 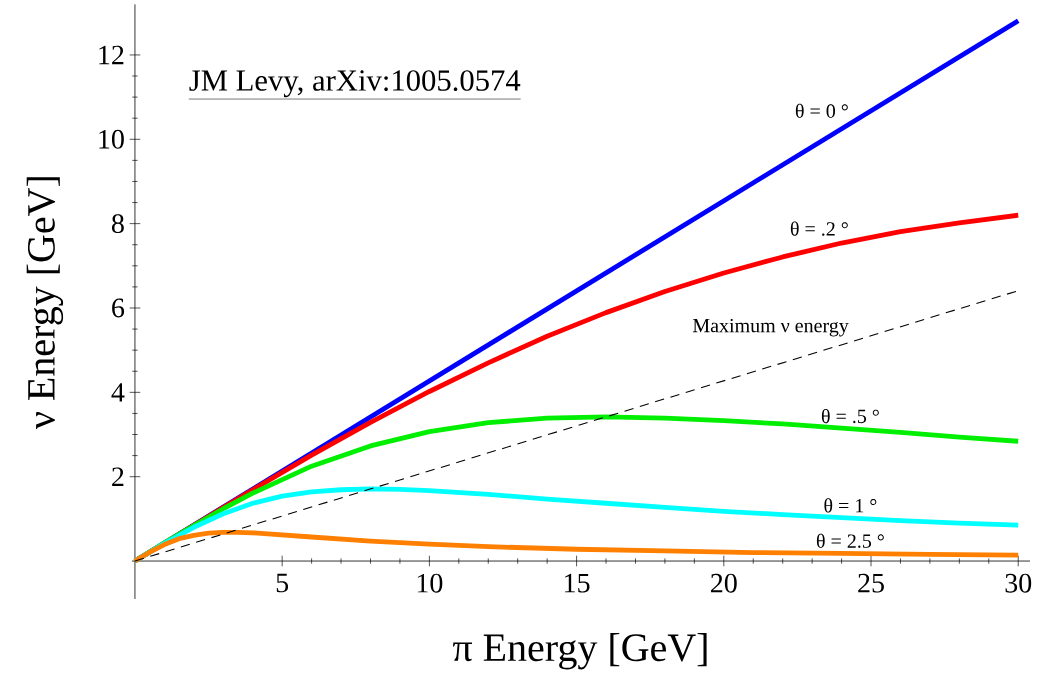 What do you see at coordinates (821, 110) in the screenshot?
I see `series-label: θ = 0 °` at bounding box center [821, 110].